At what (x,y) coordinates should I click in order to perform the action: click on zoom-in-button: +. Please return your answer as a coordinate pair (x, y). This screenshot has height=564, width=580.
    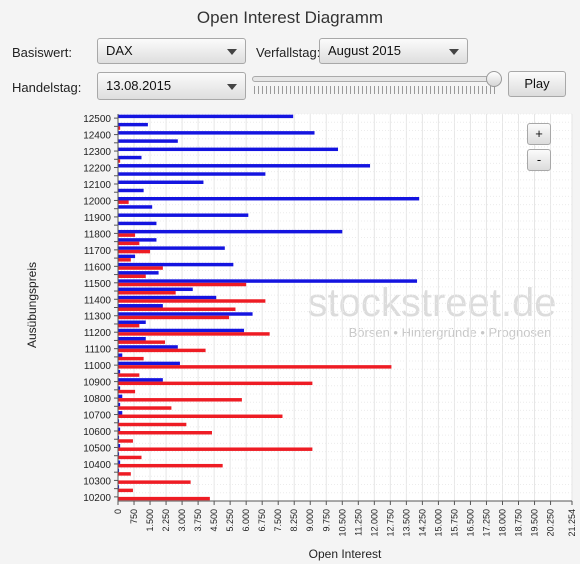
    Looking at the image, I should click on (539, 134).